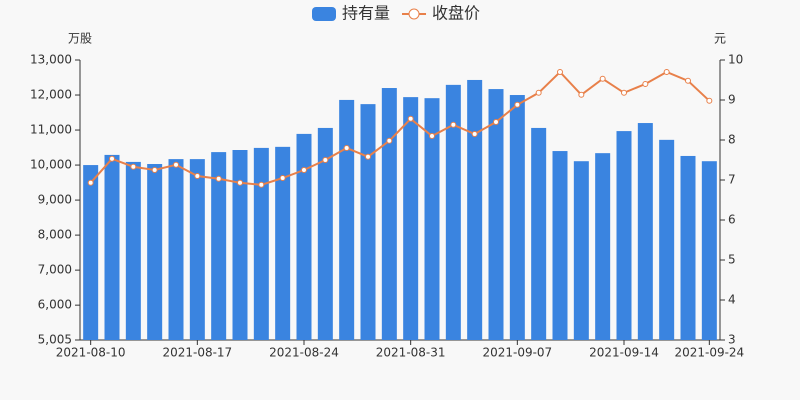 The image size is (800, 400). Describe the element at coordinates (55, 200) in the screenshot. I see `y-tick-label: 9,000` at that location.